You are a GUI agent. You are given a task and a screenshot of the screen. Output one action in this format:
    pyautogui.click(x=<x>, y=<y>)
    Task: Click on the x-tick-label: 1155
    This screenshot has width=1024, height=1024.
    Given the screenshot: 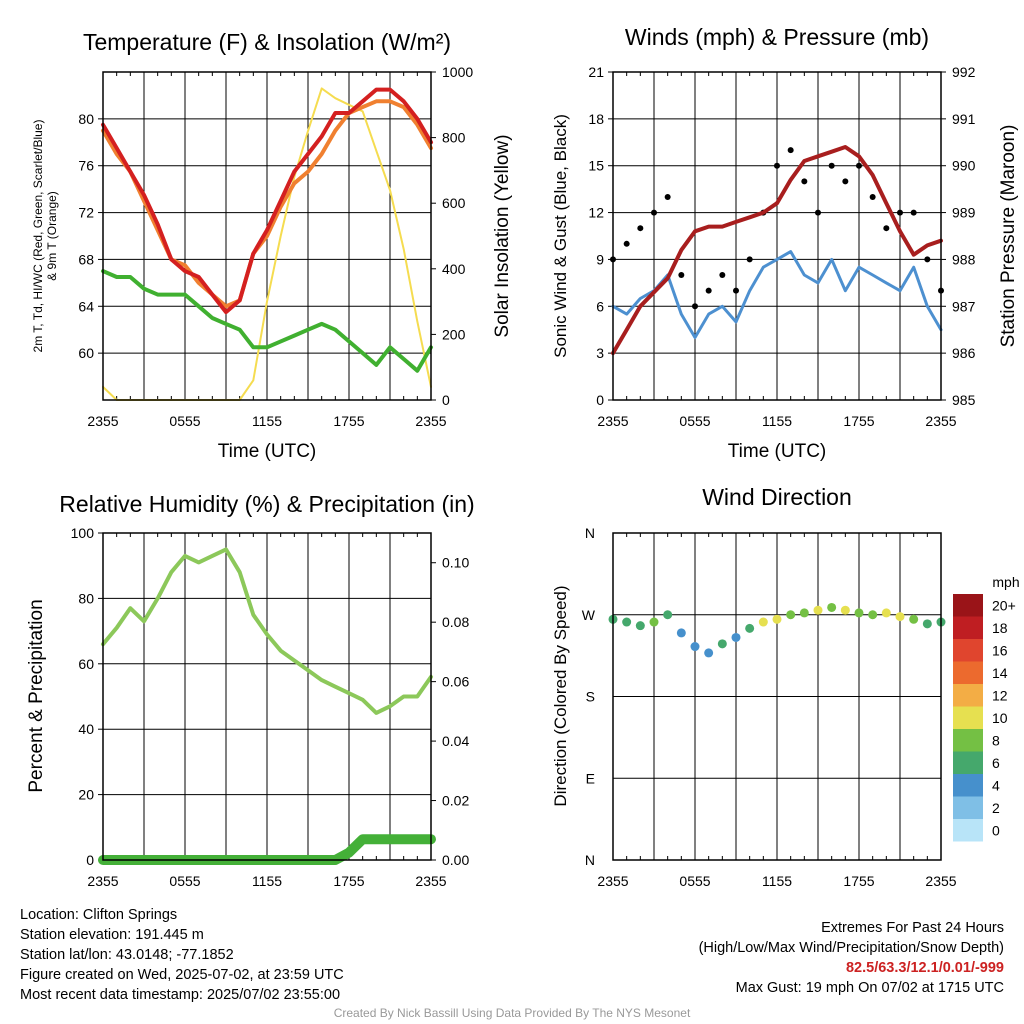 What is the action you would take?
    pyautogui.click(x=777, y=881)
    